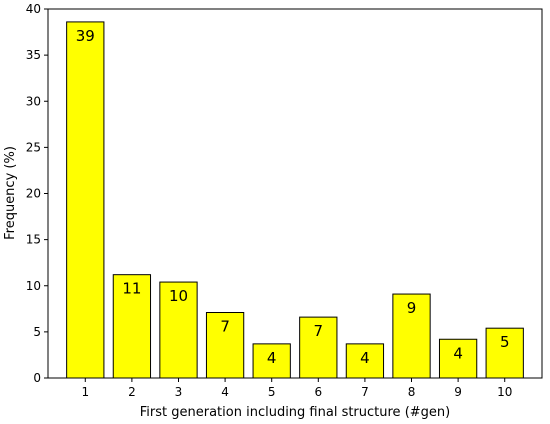 The height and width of the screenshot is (424, 550). Describe the element at coordinates (504, 392) in the screenshot. I see `x-tick-label: 10` at that location.